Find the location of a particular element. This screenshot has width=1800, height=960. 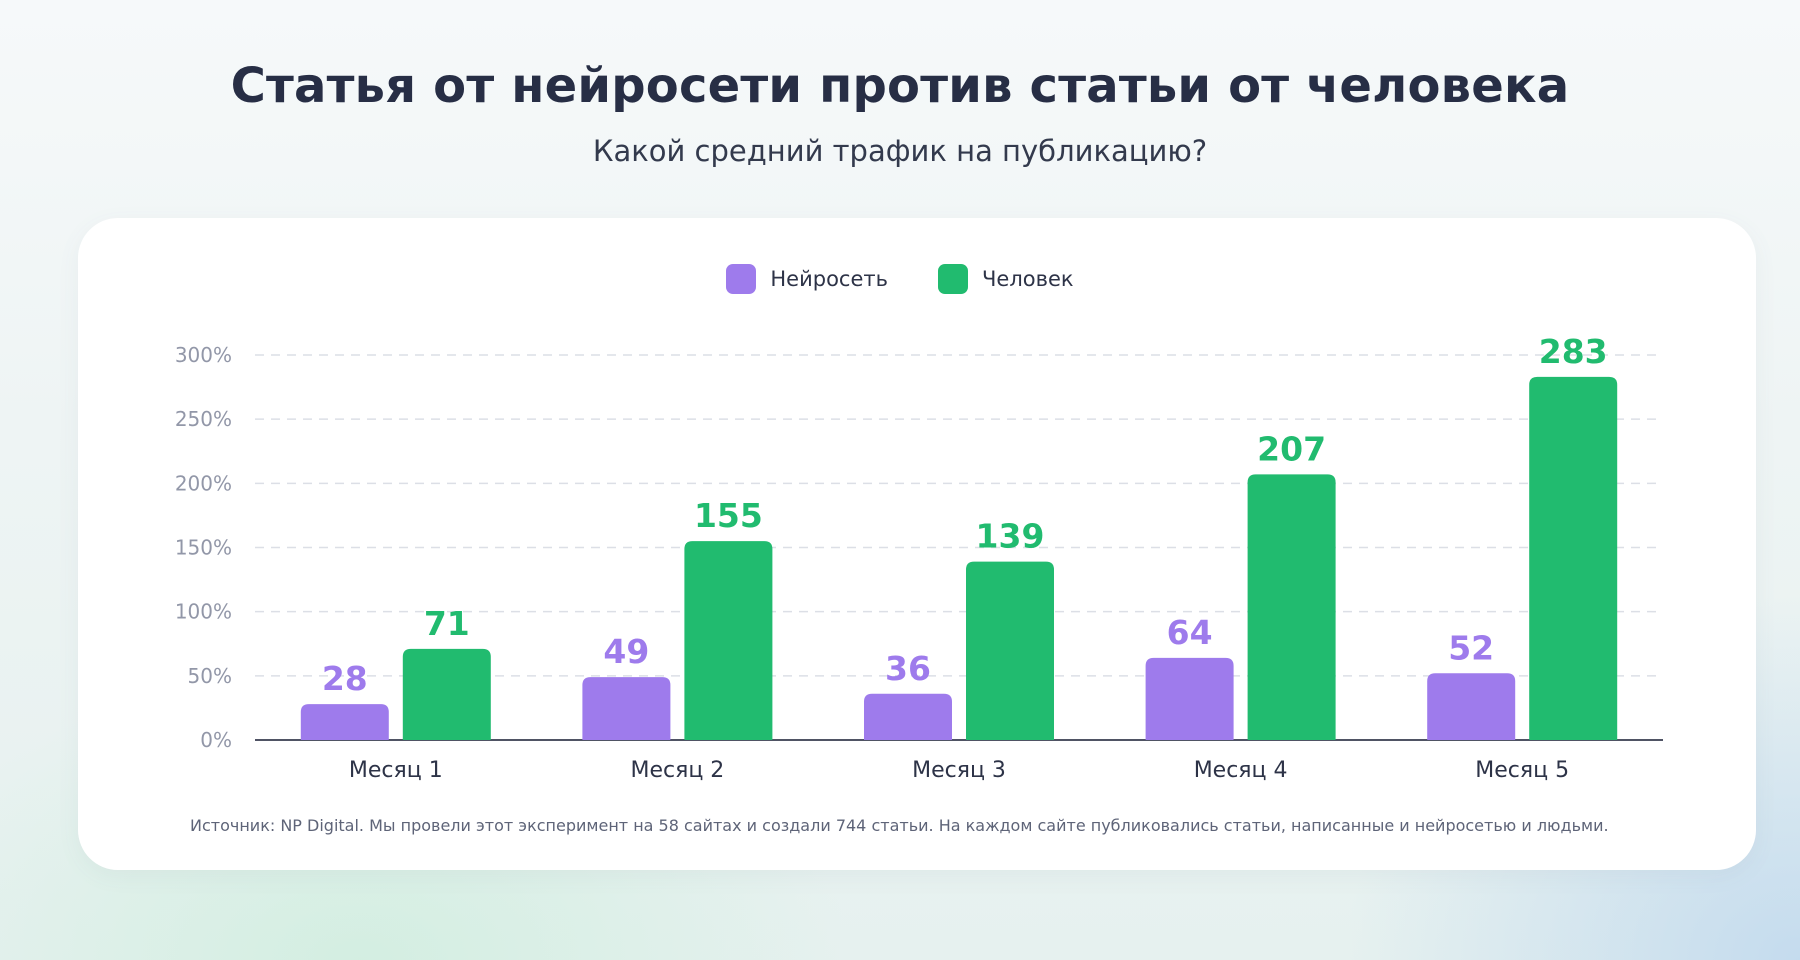

data-label: 64 is located at coordinates (1190, 632).